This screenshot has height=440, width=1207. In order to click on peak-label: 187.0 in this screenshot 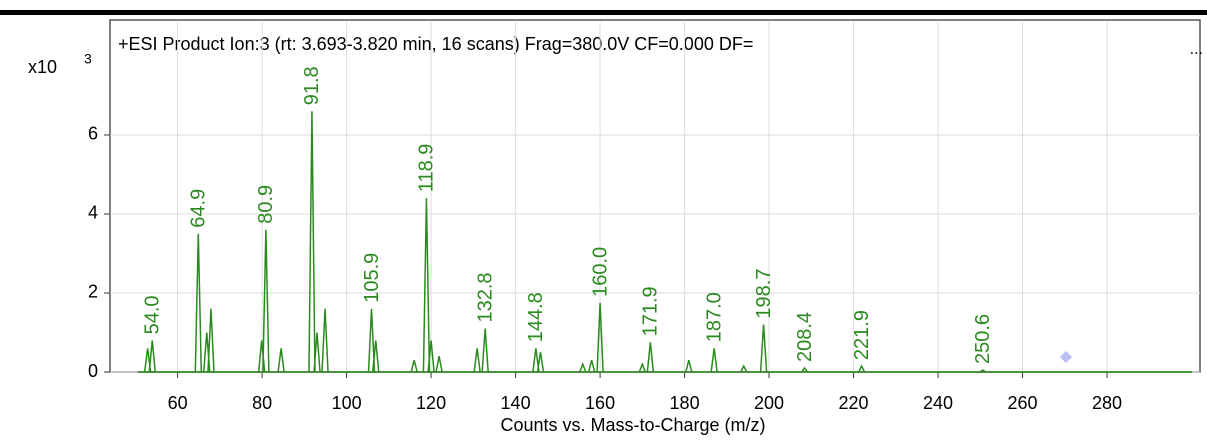, I will do `click(714, 317)`.